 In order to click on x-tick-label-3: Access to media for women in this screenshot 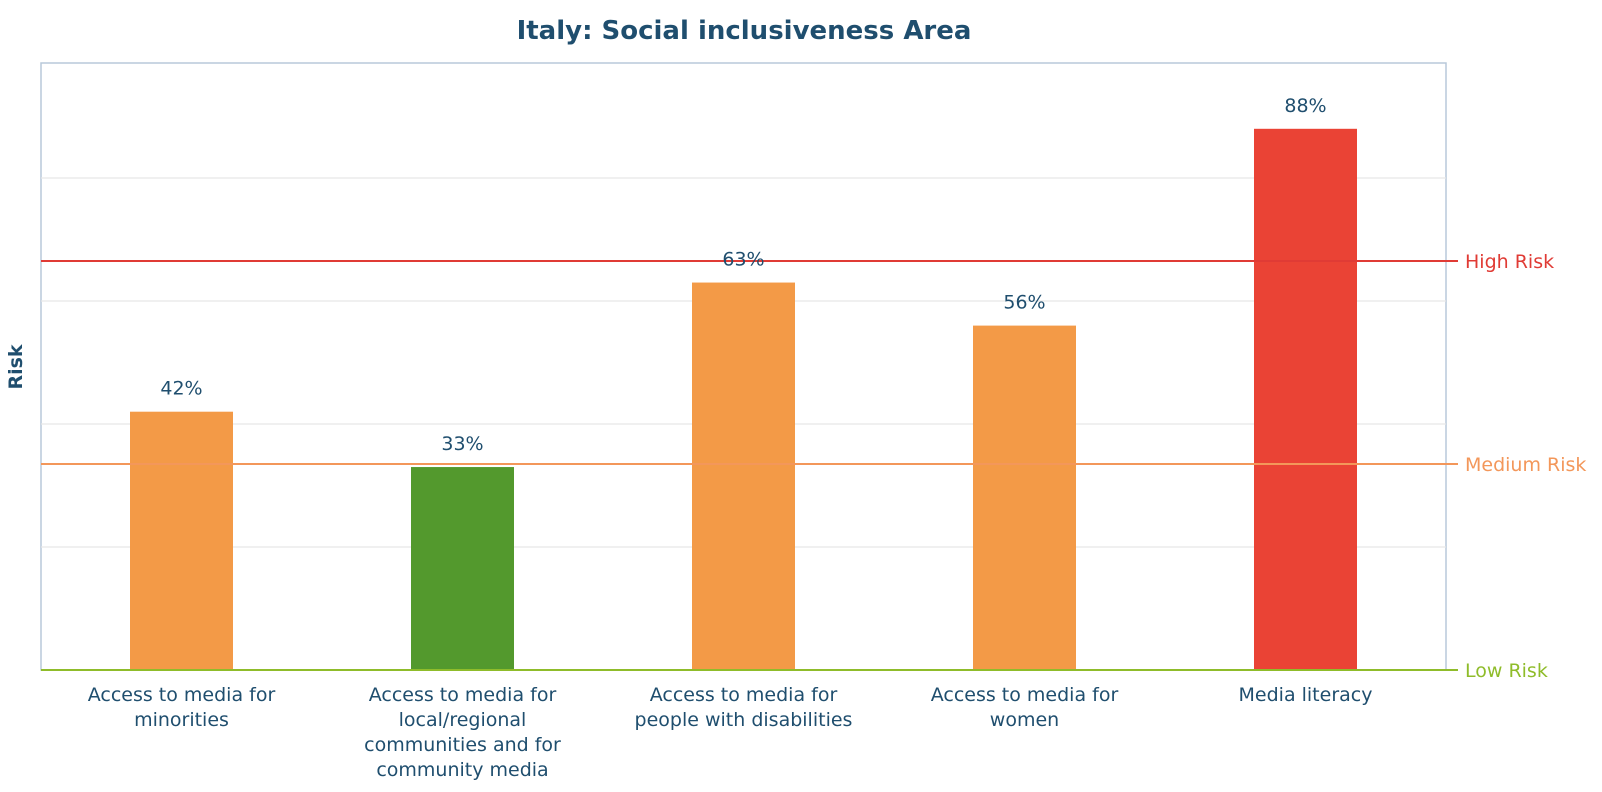, I will do `click(1025, 707)`.